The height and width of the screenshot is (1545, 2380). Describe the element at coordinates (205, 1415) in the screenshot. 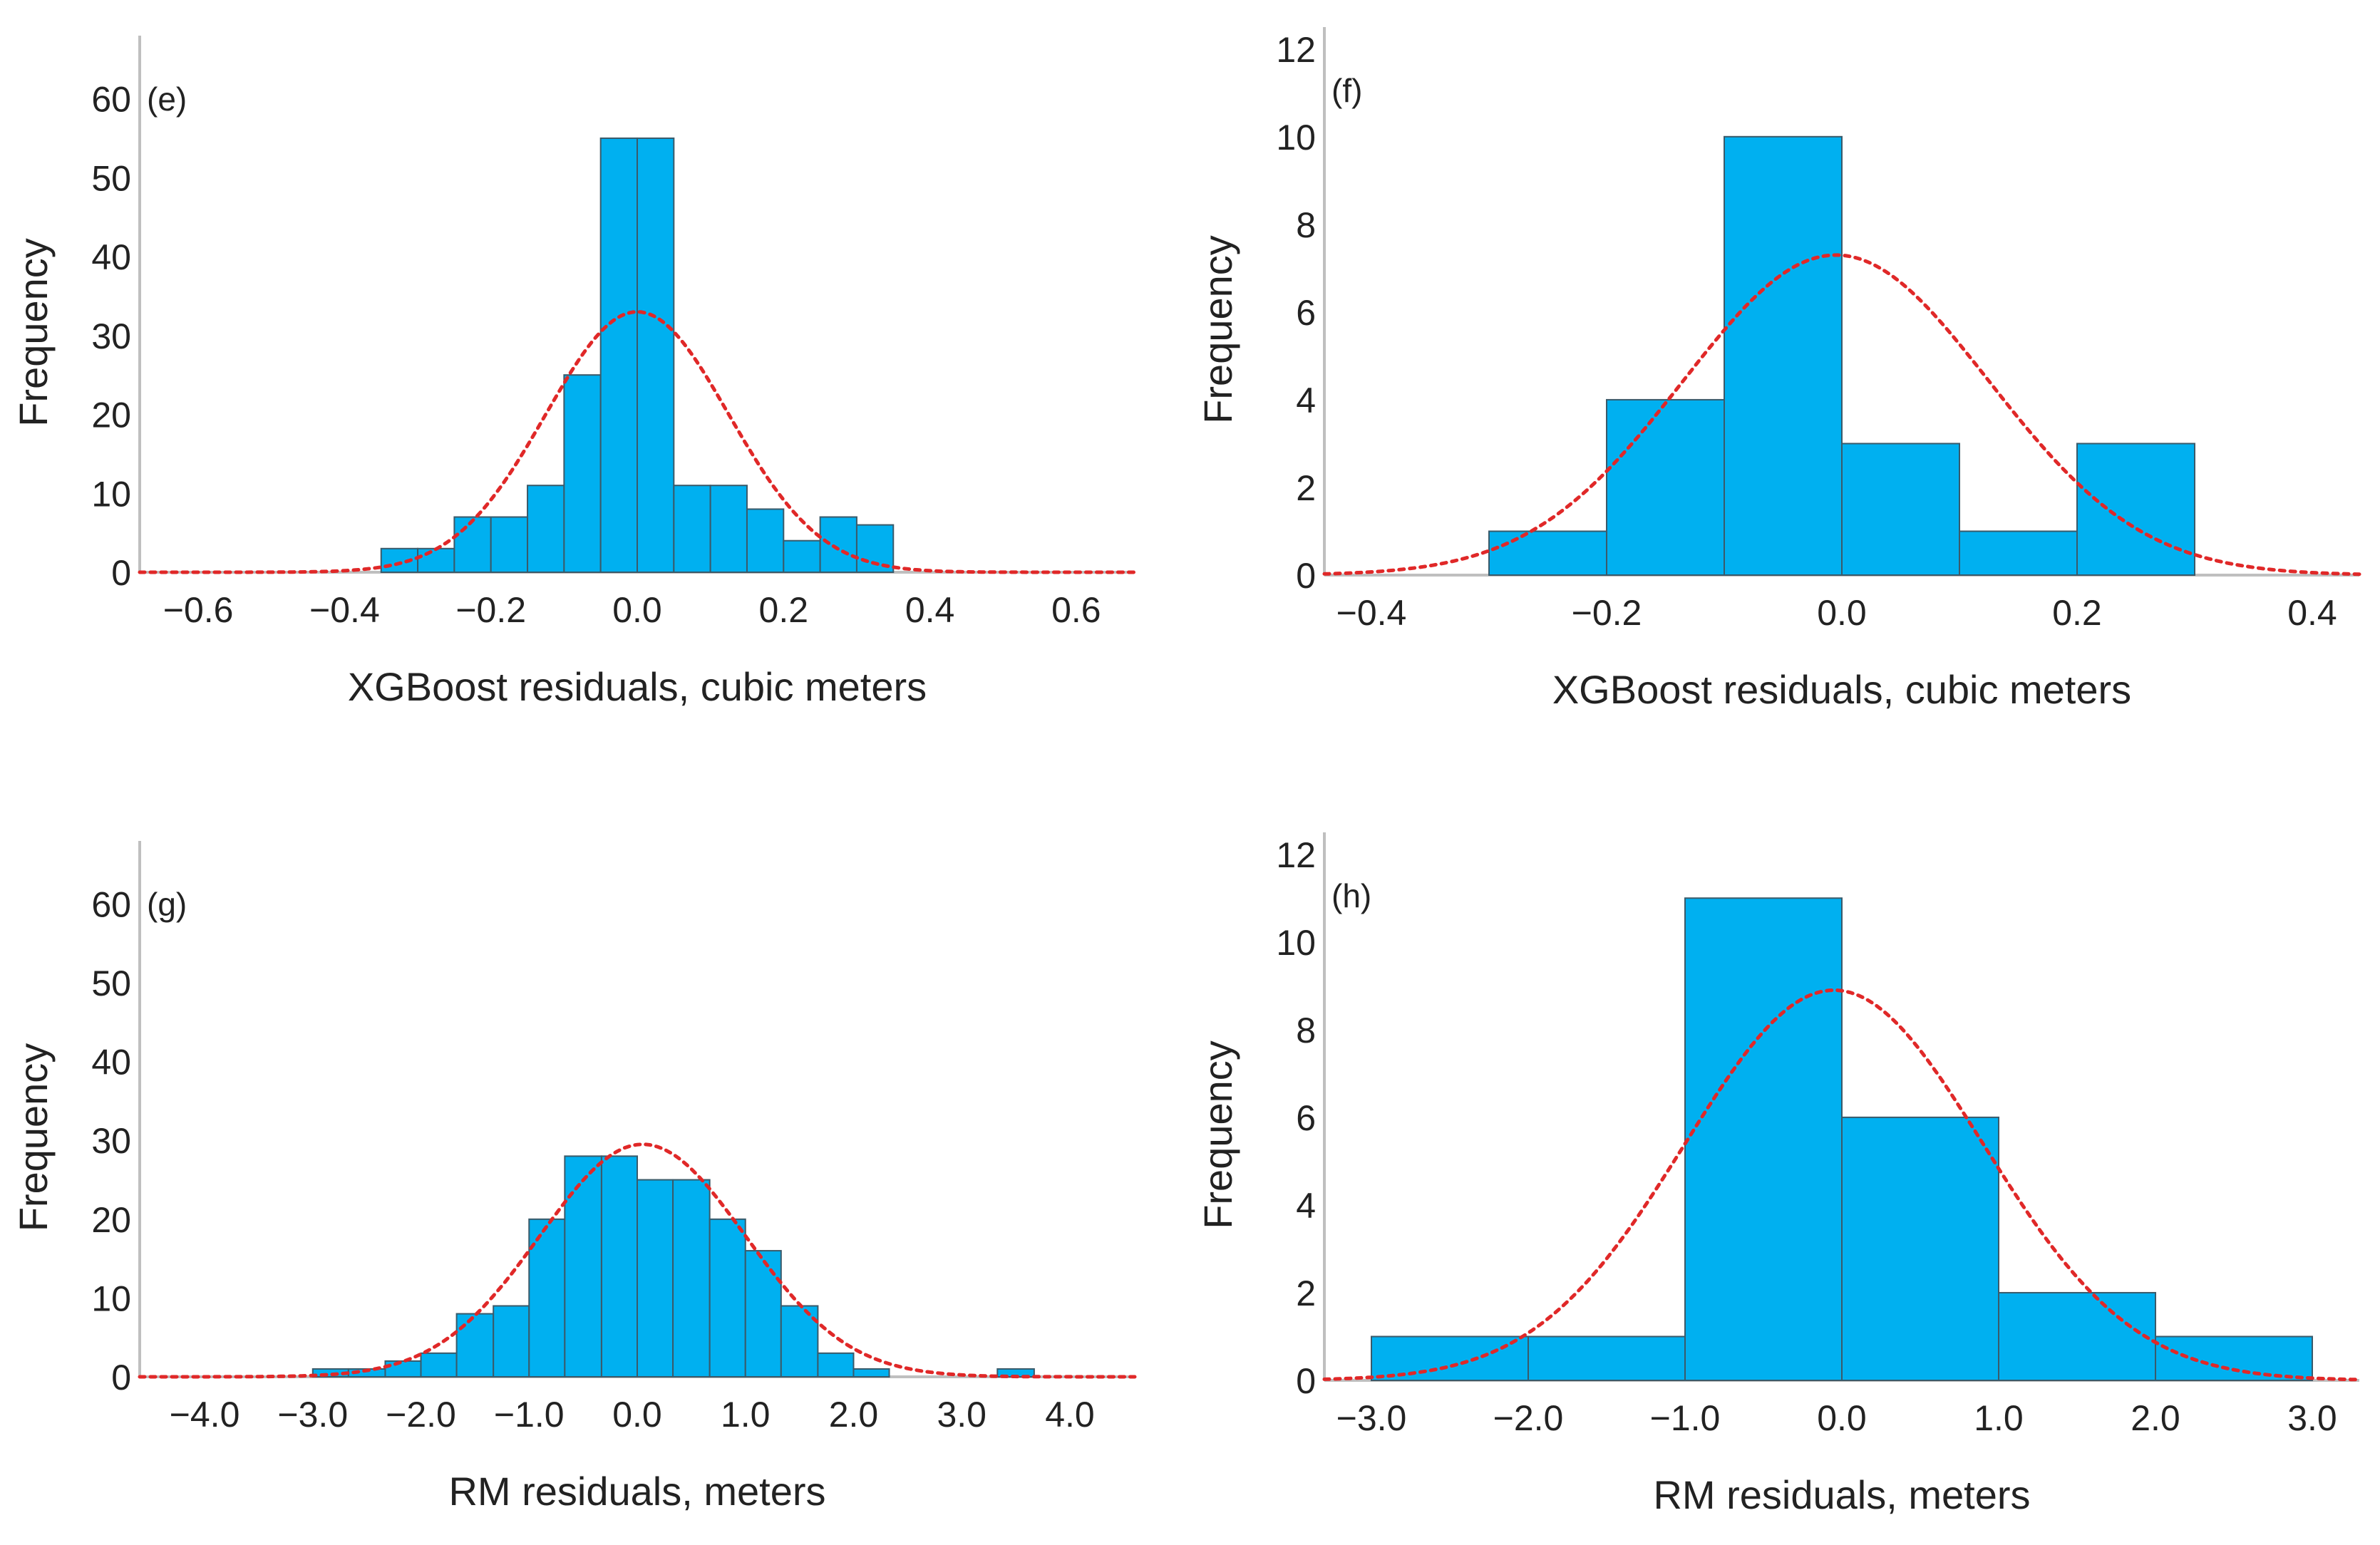

I see `x-tick-label: −4.0` at that location.